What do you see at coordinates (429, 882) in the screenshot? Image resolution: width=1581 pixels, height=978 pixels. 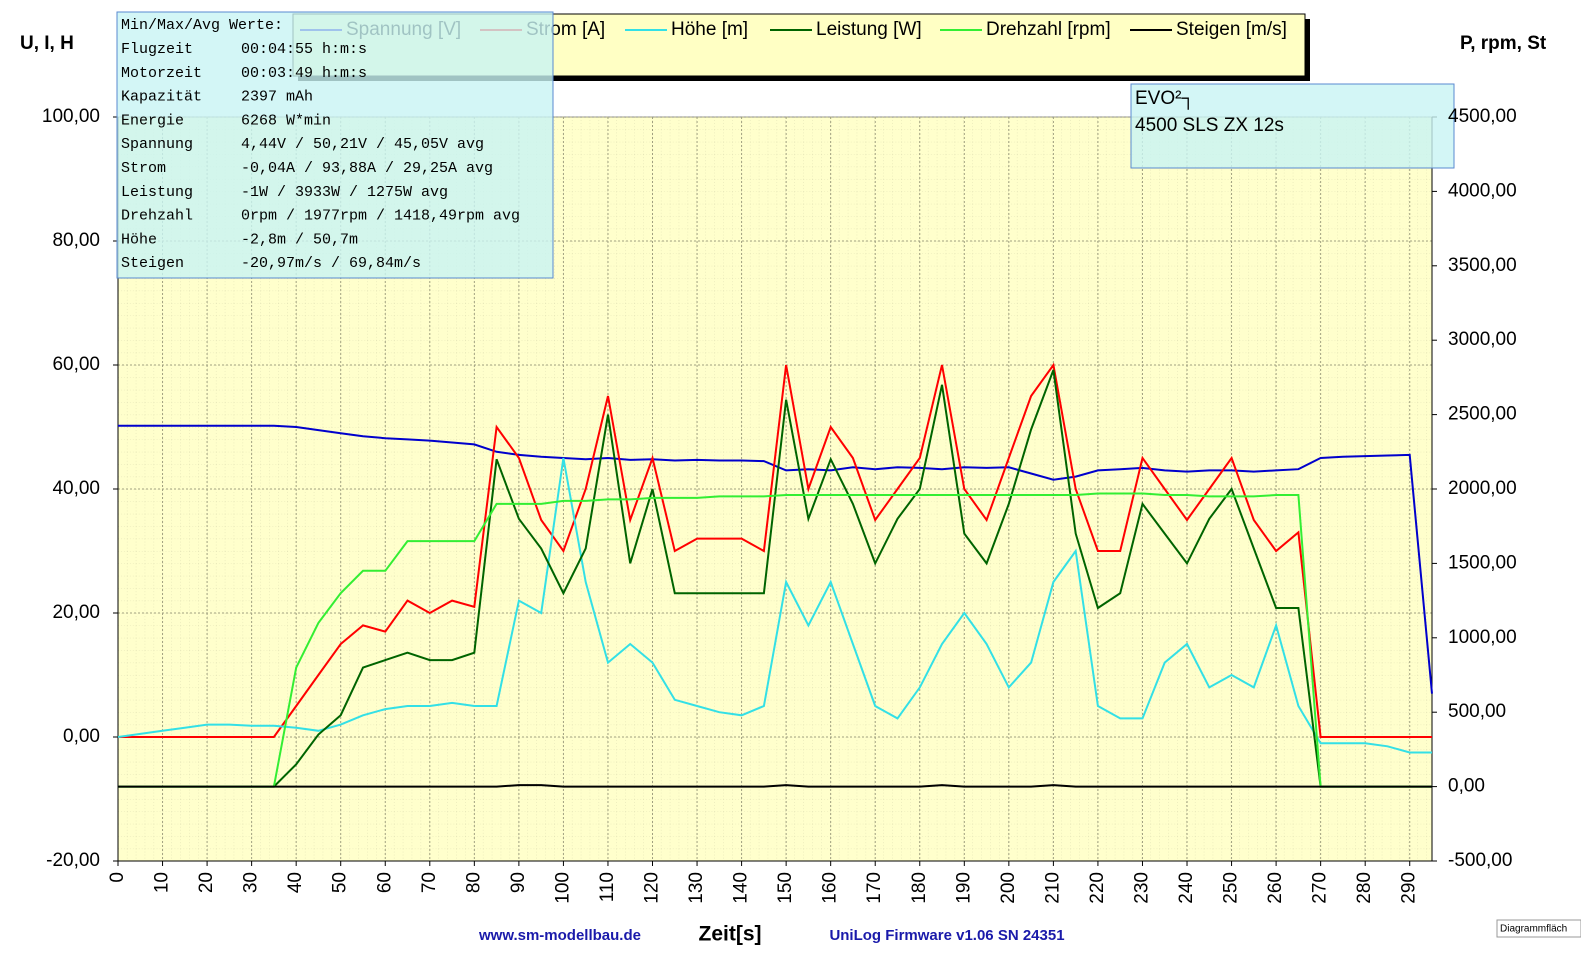 I see `x-tick-label: 70` at bounding box center [429, 882].